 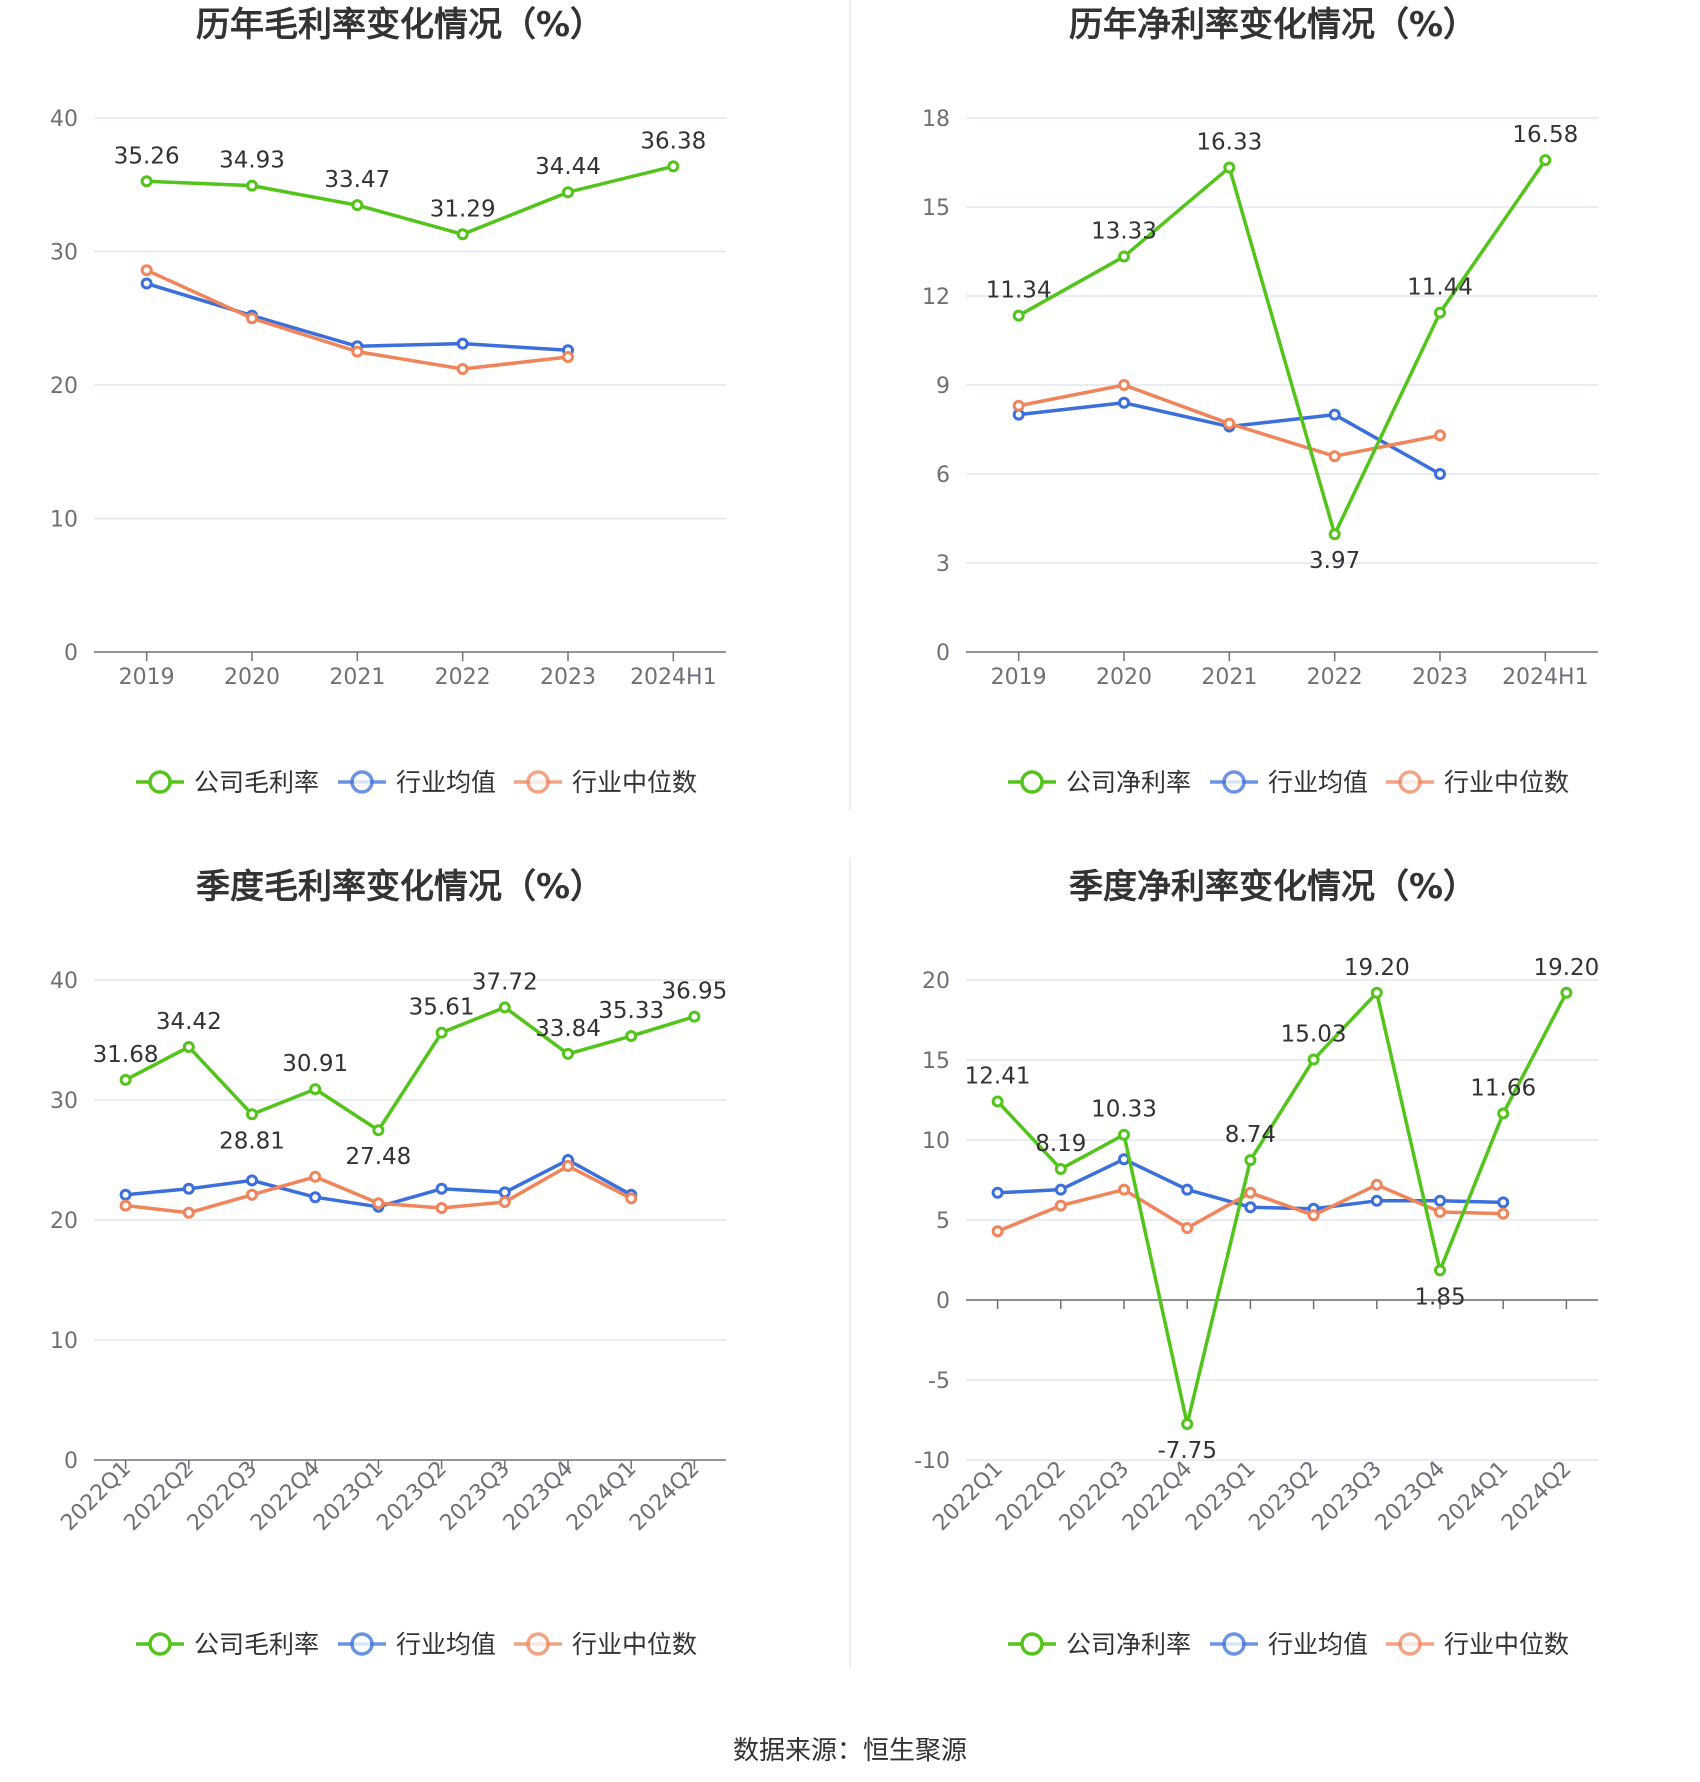 I want to click on data-label: 30.91, so click(x=315, y=1064).